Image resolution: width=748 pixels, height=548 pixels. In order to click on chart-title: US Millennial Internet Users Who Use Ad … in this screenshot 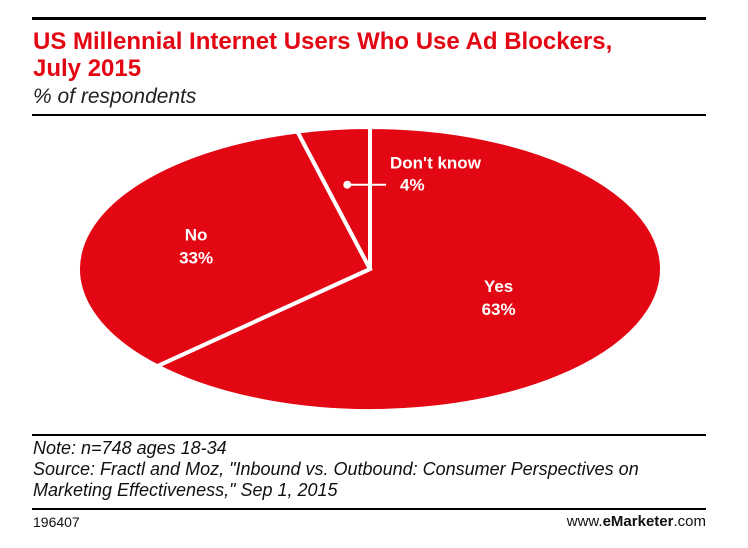, I will do `click(369, 55)`.